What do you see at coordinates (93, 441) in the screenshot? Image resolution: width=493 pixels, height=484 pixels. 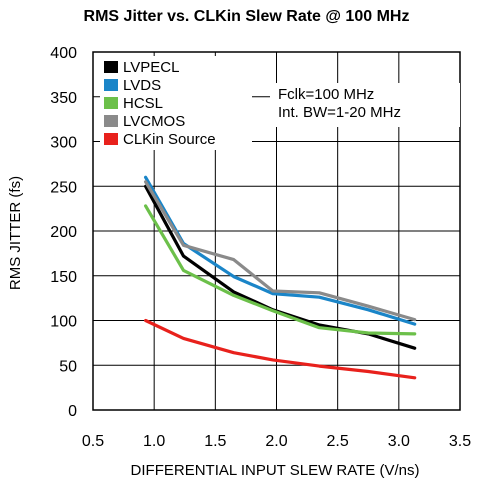 I see `x-tick-label: 0.5` at bounding box center [93, 441].